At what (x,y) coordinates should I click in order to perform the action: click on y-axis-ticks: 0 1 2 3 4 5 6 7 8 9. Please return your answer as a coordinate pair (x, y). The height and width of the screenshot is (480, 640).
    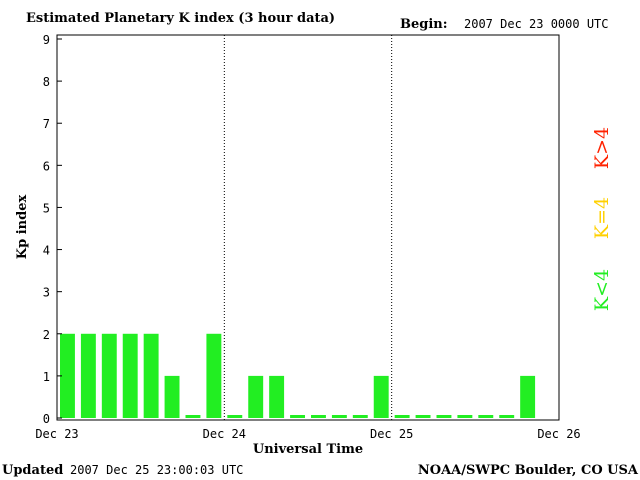
    Looking at the image, I should click on (52, 229).